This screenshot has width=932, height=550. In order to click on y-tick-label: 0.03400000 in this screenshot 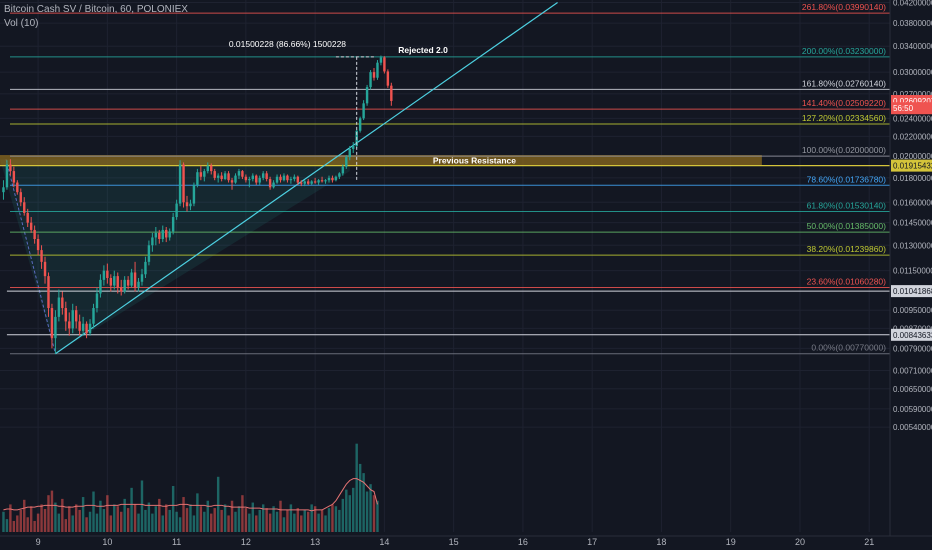, I will do `click(912, 46)`.